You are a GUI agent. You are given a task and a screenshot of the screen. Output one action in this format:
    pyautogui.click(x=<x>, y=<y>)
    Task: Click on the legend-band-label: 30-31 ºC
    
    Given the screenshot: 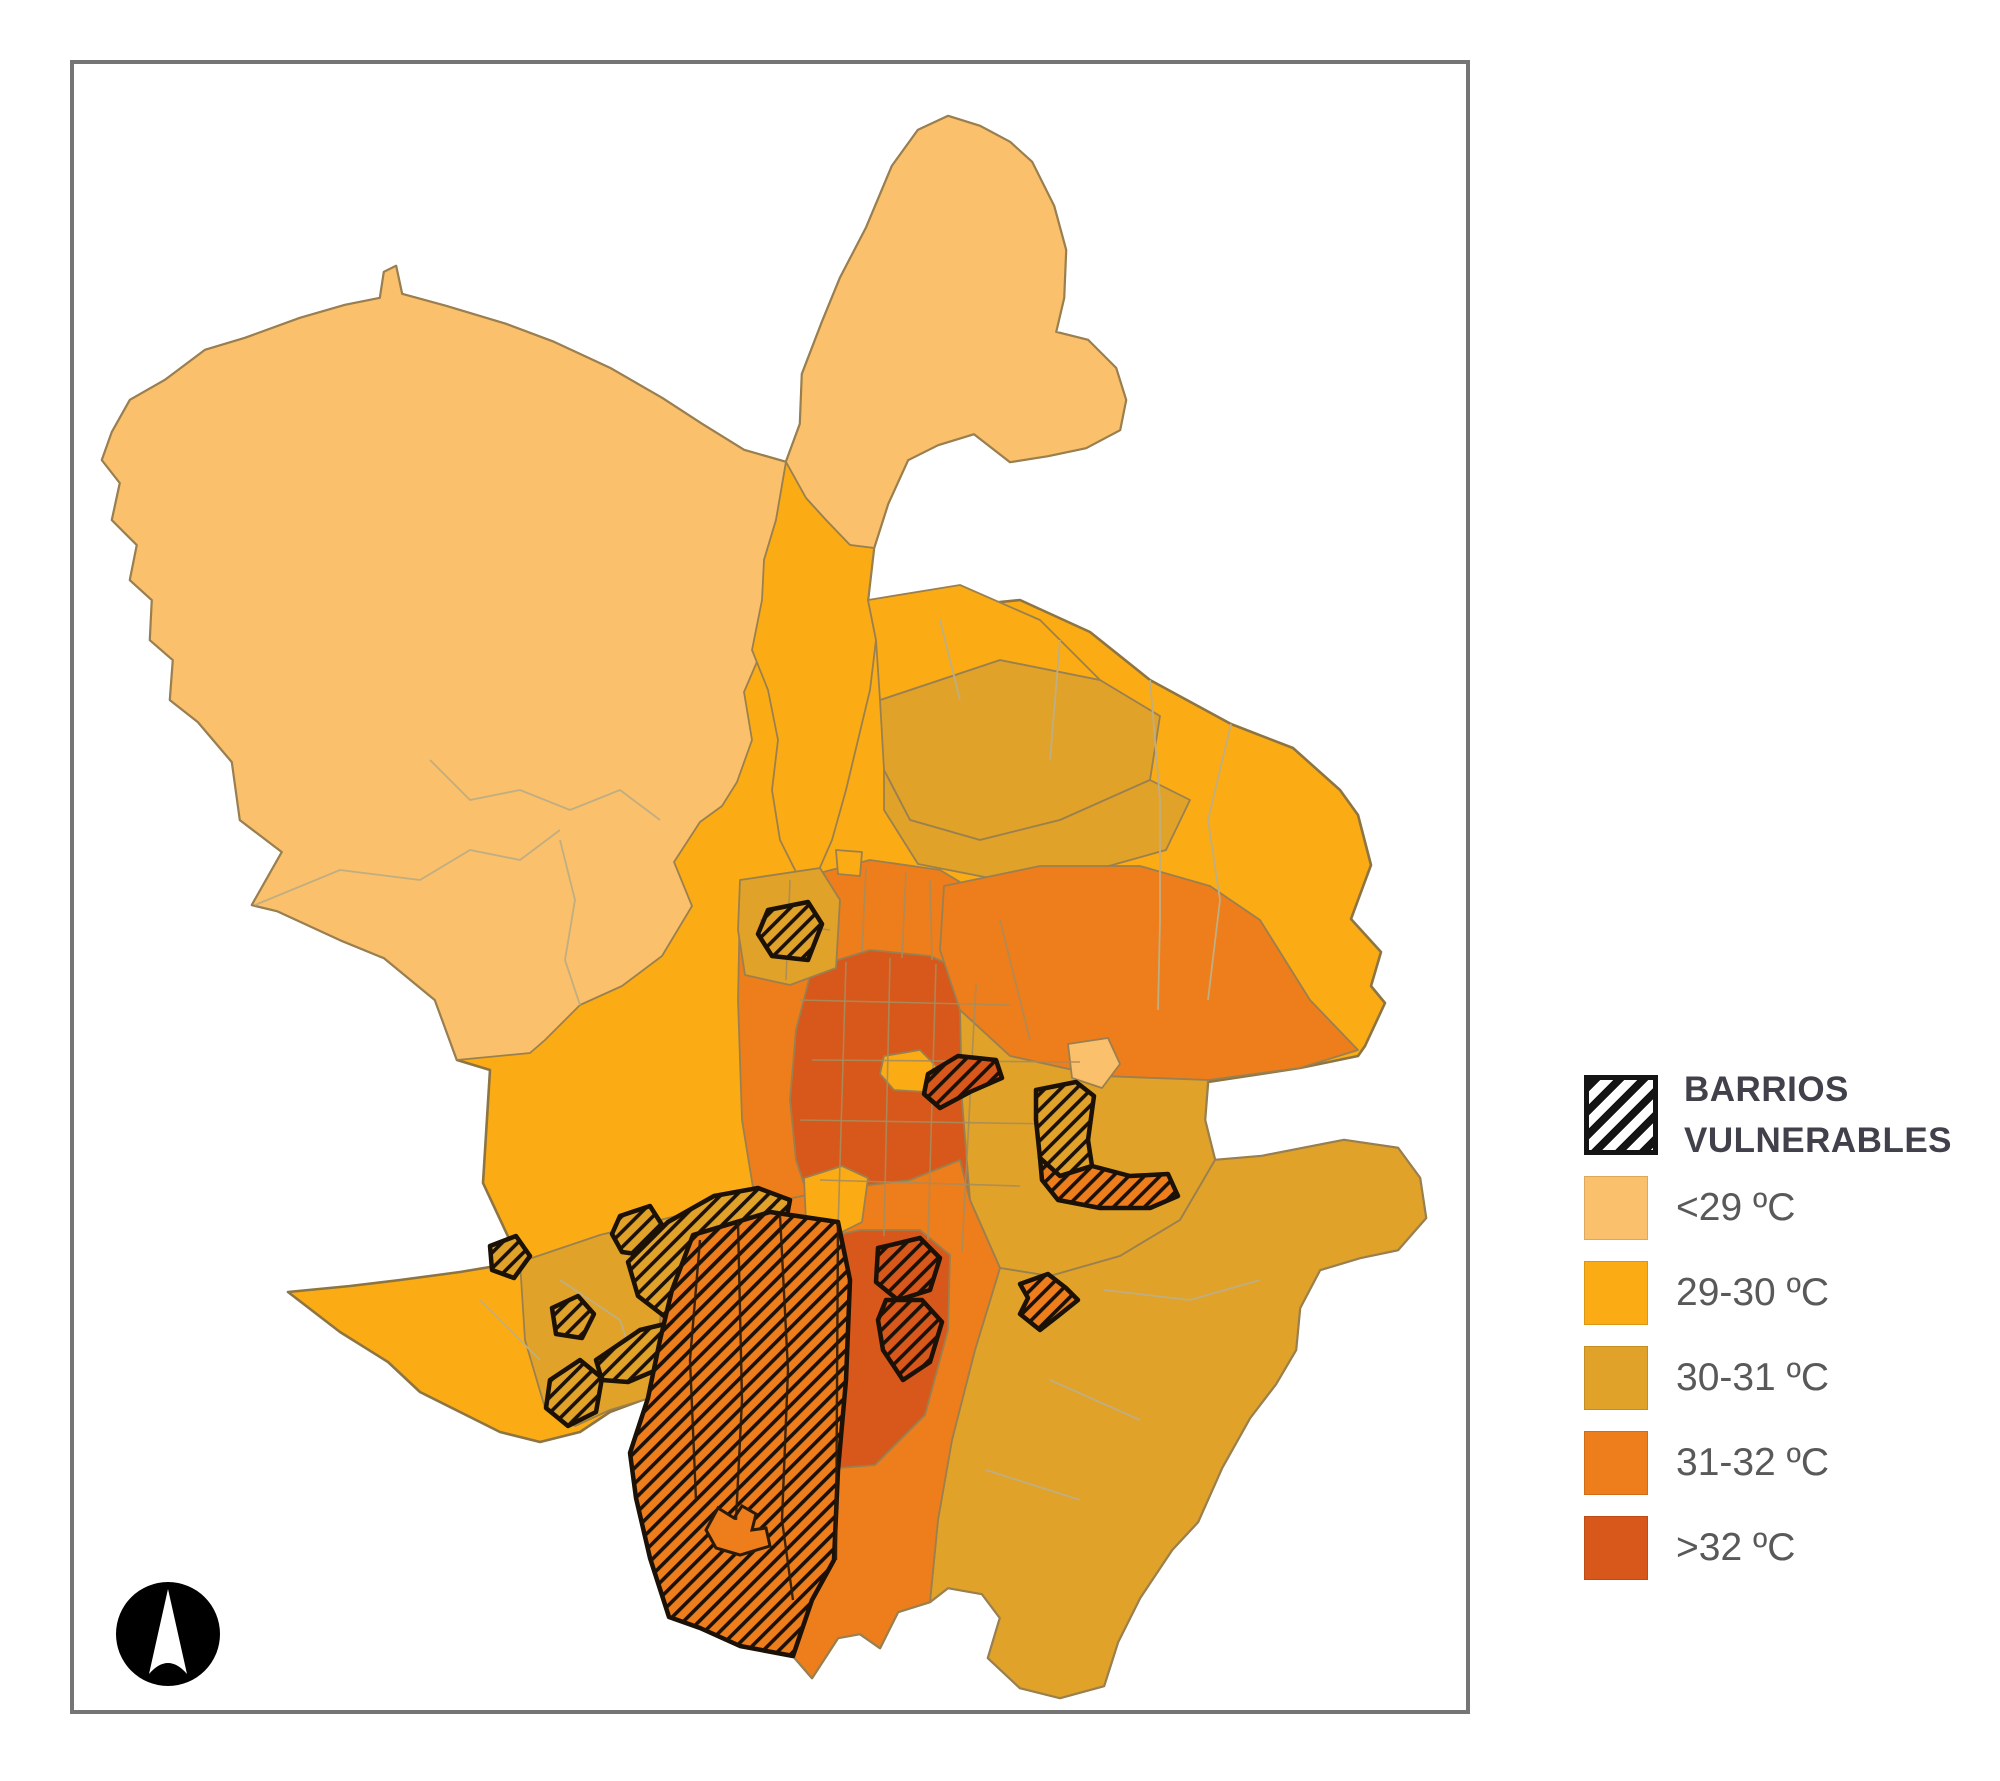 What is the action you would take?
    pyautogui.click(x=1752, y=1377)
    